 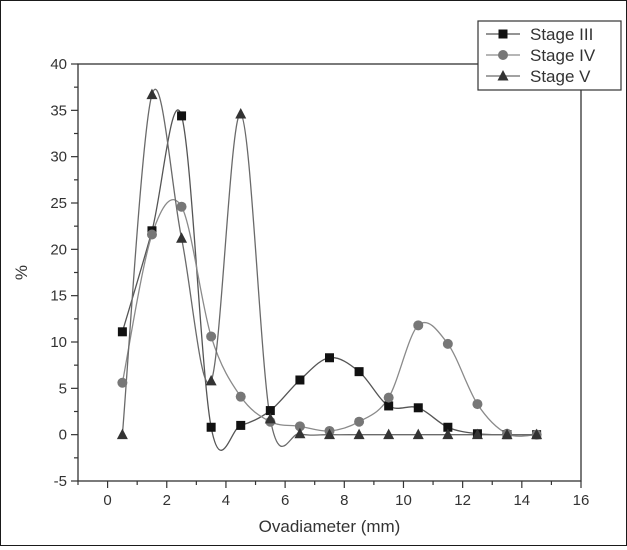 What do you see at coordinates (167, 500) in the screenshot?
I see `x-tick-label: 2` at bounding box center [167, 500].